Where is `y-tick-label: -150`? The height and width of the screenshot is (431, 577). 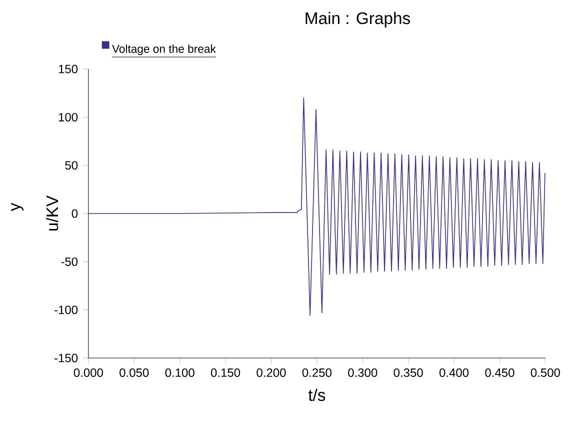 y-tick-label: -150 is located at coordinates (66, 358).